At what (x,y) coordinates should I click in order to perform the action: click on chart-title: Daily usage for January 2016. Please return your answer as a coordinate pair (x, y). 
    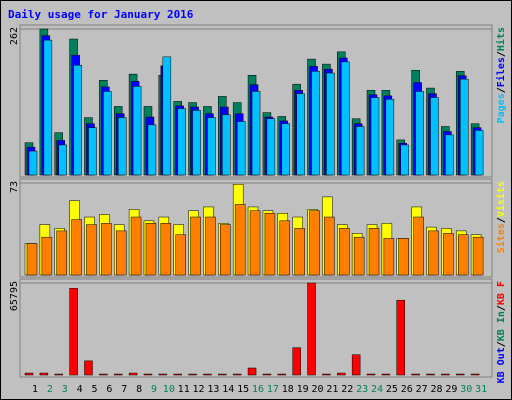
    Looking at the image, I should click on (101, 14).